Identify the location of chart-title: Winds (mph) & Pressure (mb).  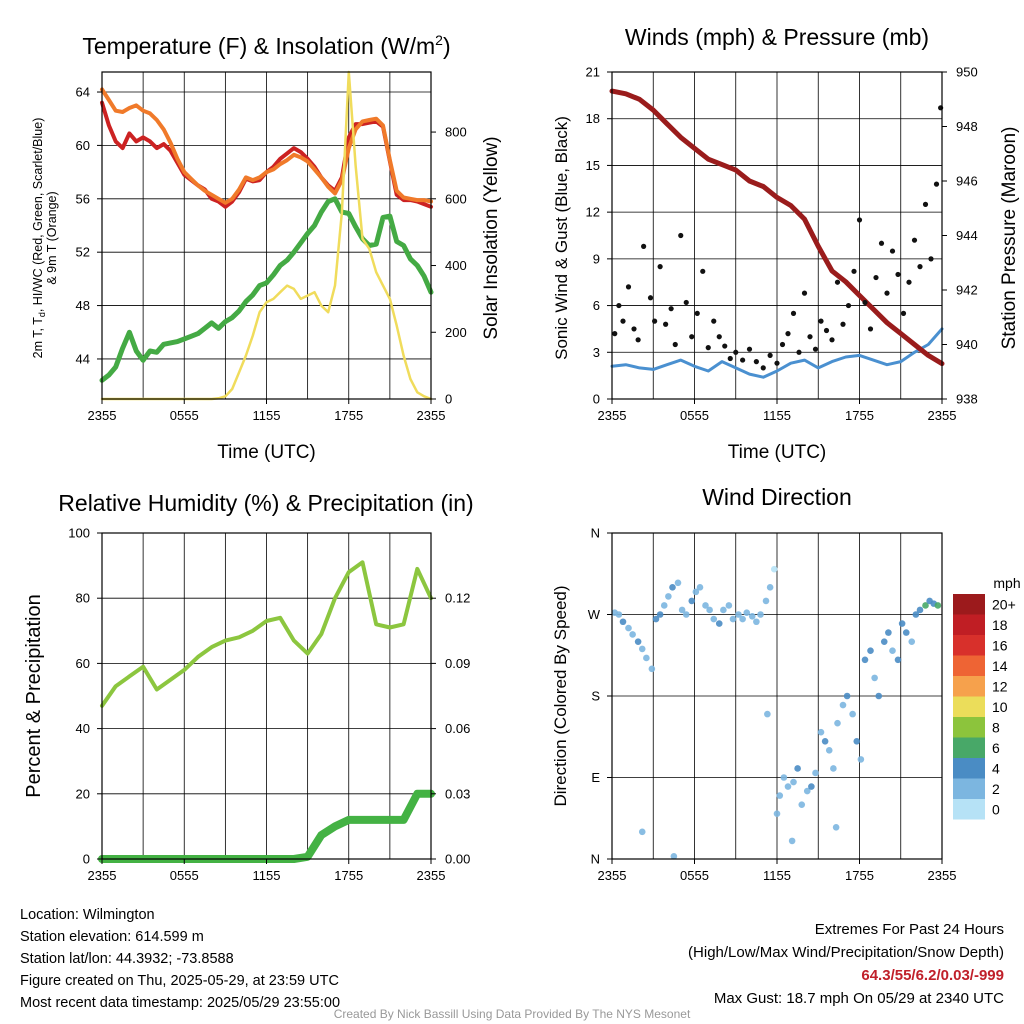
(777, 37).